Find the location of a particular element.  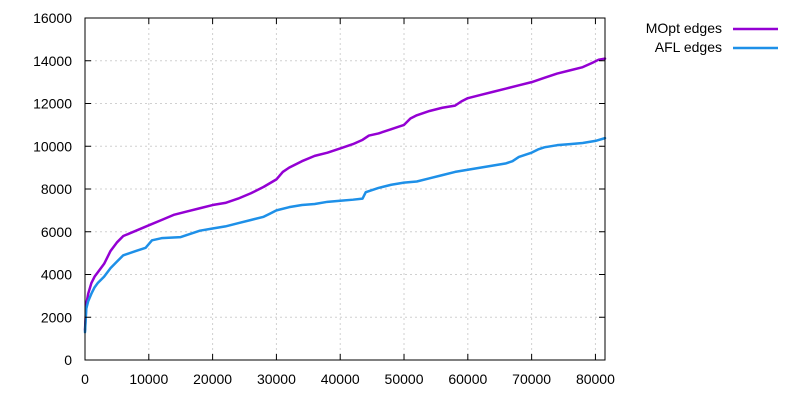

x-tick-label: 60000 is located at coordinates (467, 379).